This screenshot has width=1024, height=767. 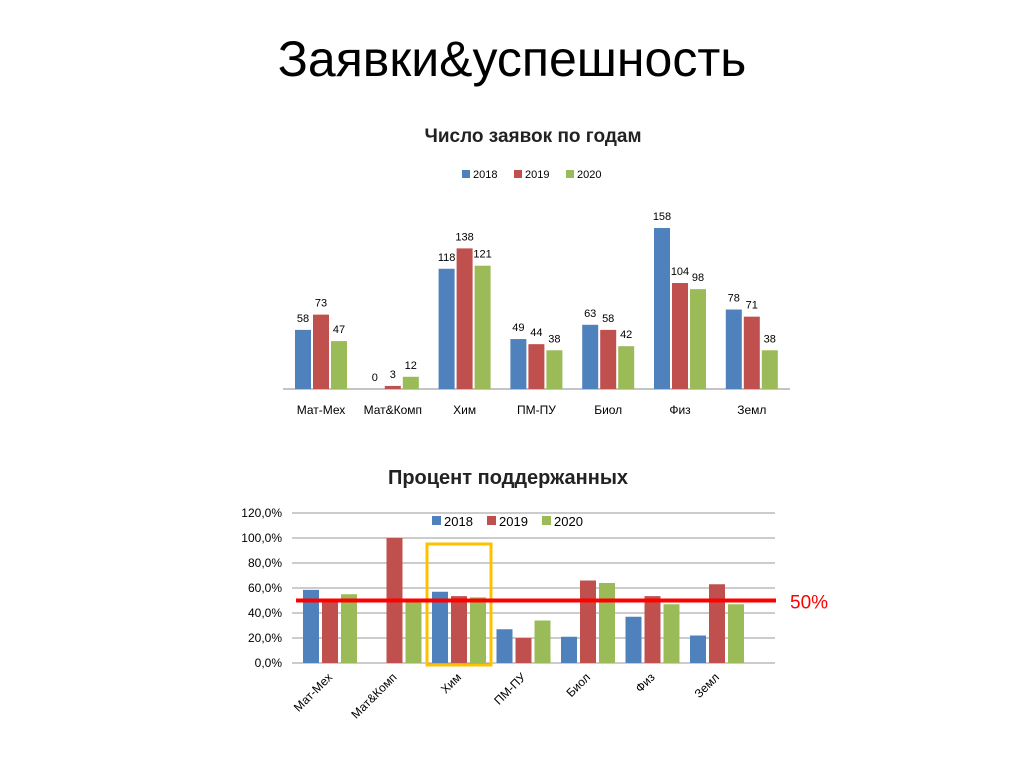 What do you see at coordinates (269, 663) in the screenshot?
I see `y-tick-label: 0,0%` at bounding box center [269, 663].